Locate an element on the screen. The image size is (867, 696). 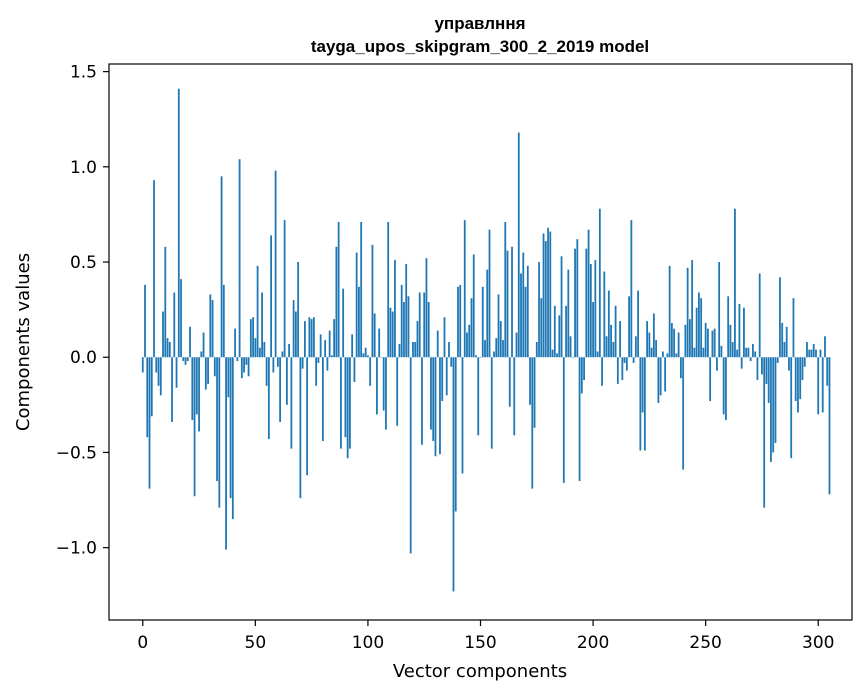
chart-title: управлння is located at coordinates (479, 23).